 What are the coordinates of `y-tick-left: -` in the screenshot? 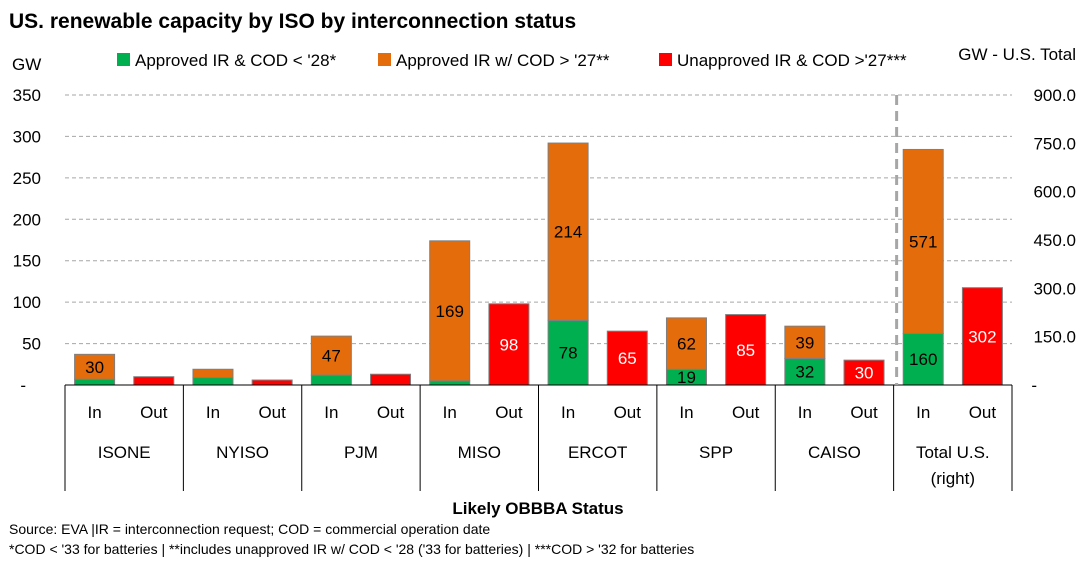 It's located at (23, 385).